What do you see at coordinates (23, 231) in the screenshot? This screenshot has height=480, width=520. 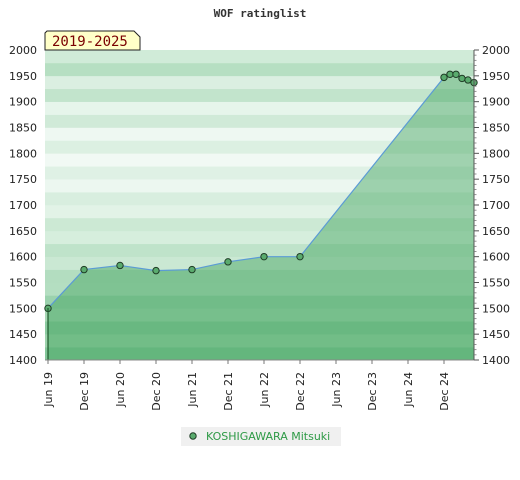 I see `y-tick-label-left: 1650` at bounding box center [23, 231].